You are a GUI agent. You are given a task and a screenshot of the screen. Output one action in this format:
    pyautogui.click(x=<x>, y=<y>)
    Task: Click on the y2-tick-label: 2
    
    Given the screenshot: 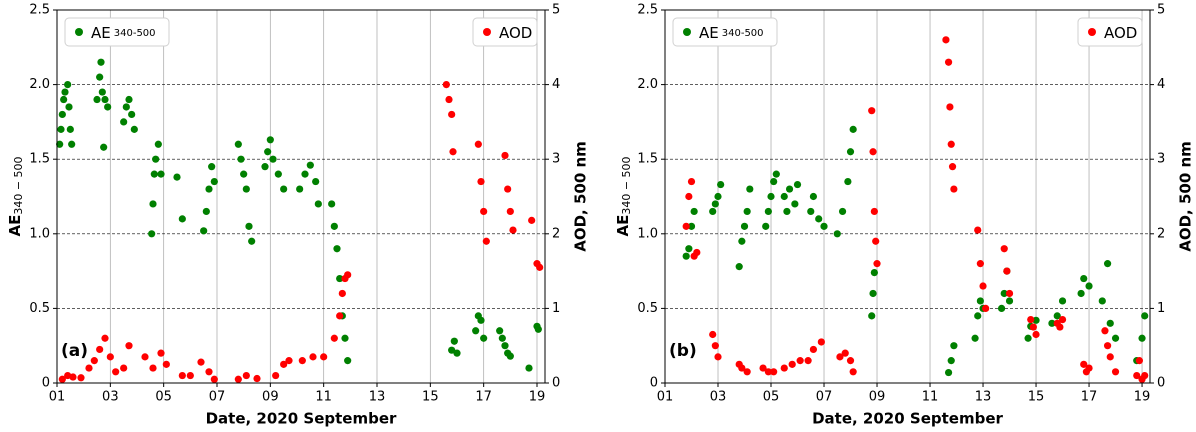 What is the action you would take?
    pyautogui.click(x=1161, y=233)
    